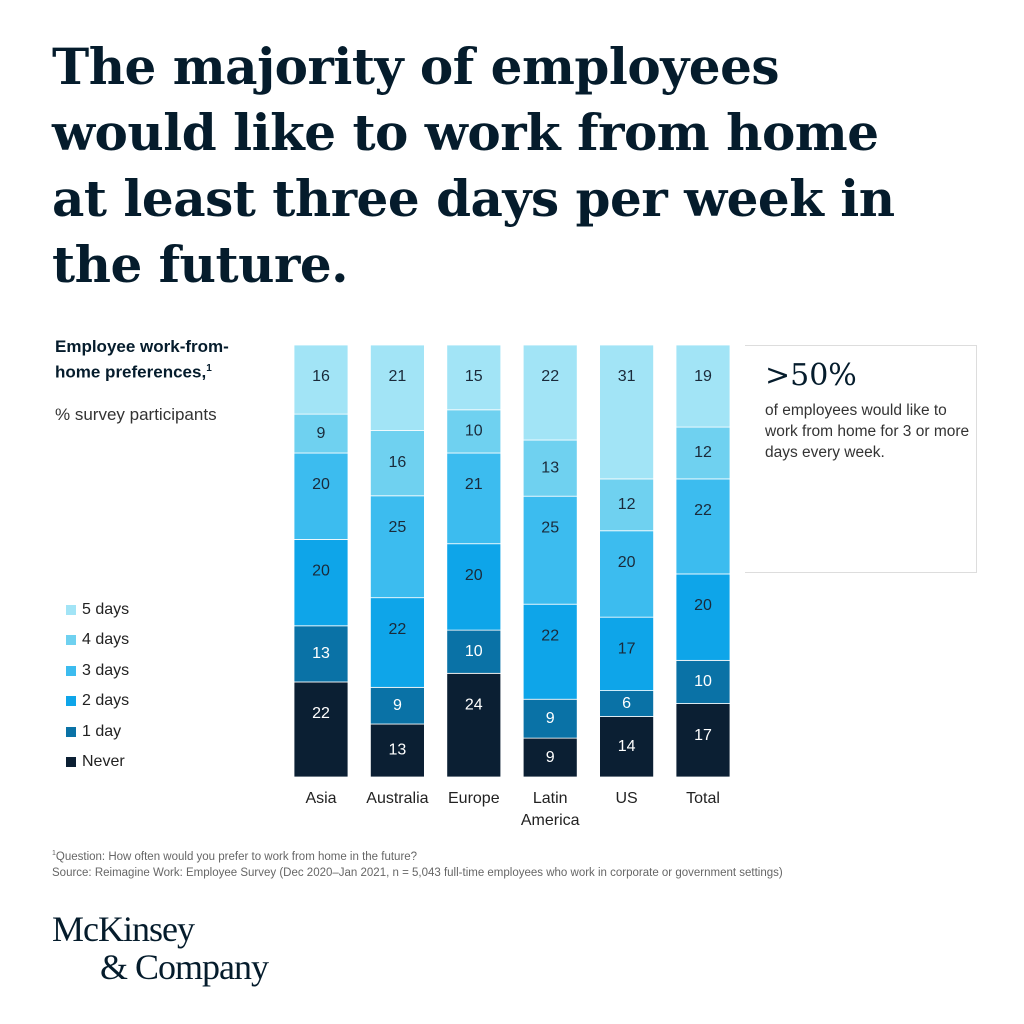 The width and height of the screenshot is (1024, 1024). I want to click on x-tick-label: US, so click(626, 798).